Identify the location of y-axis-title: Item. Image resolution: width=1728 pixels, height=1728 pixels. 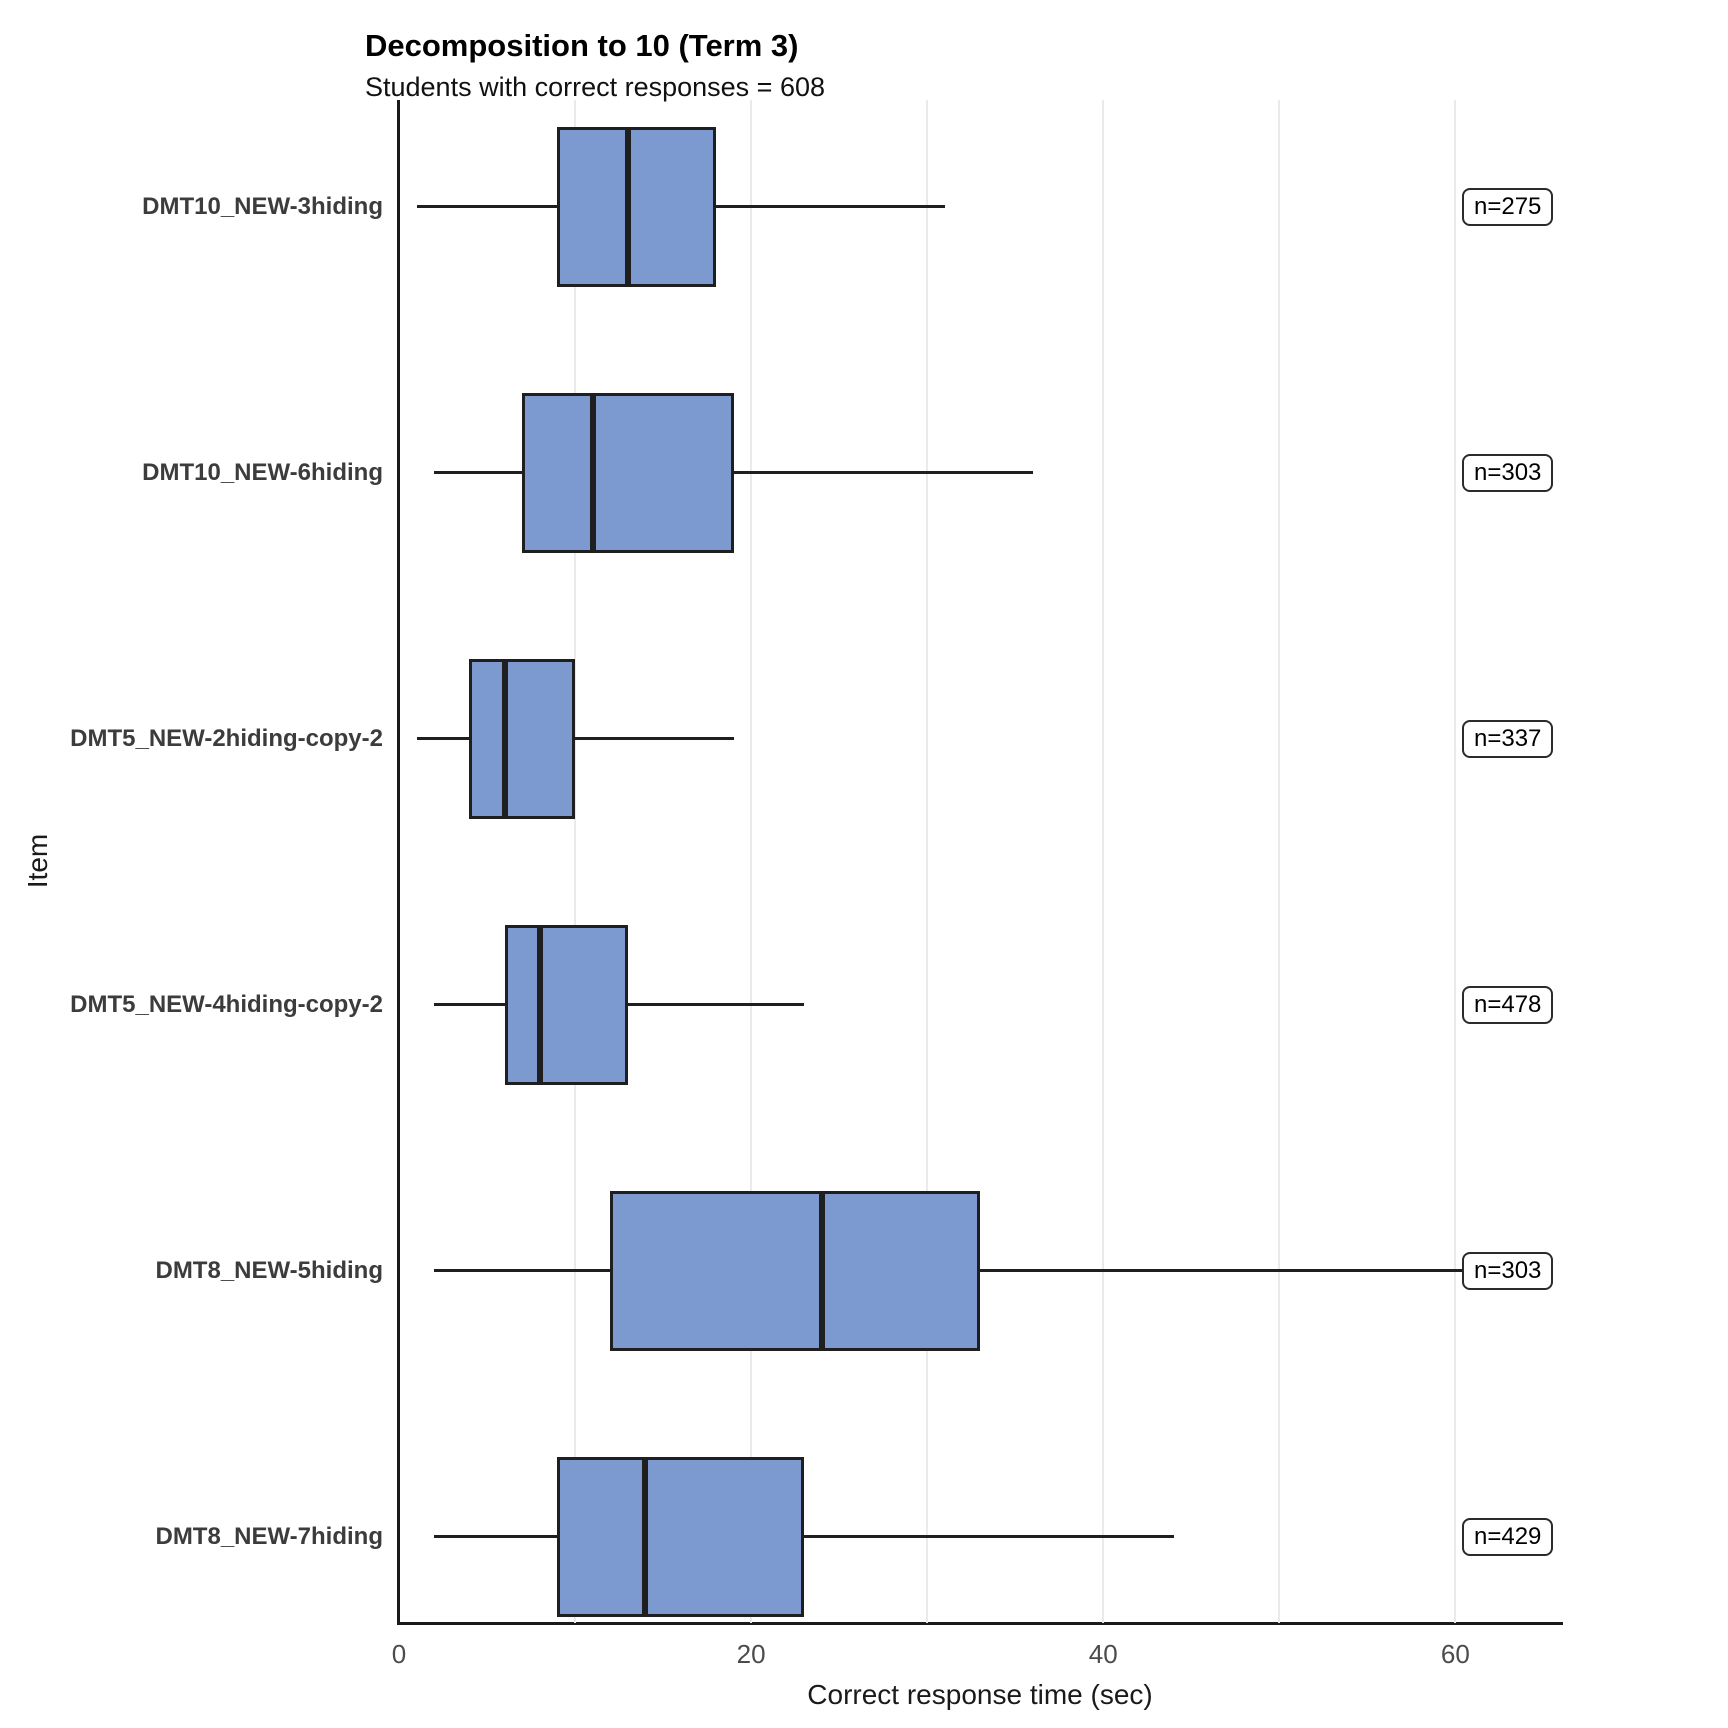
(37, 861).